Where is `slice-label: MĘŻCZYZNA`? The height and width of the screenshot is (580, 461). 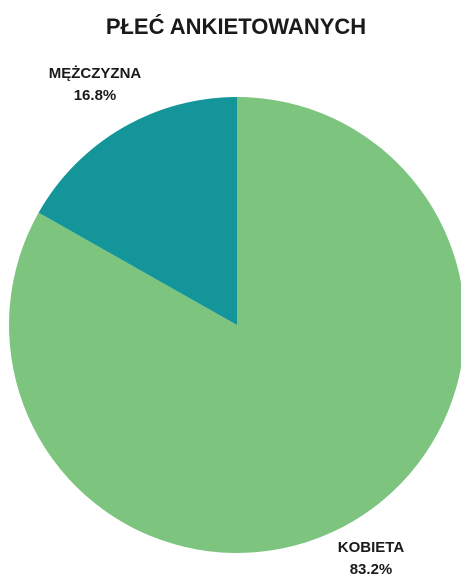
slice-label: MĘŻCZYZNA is located at coordinates (95, 73).